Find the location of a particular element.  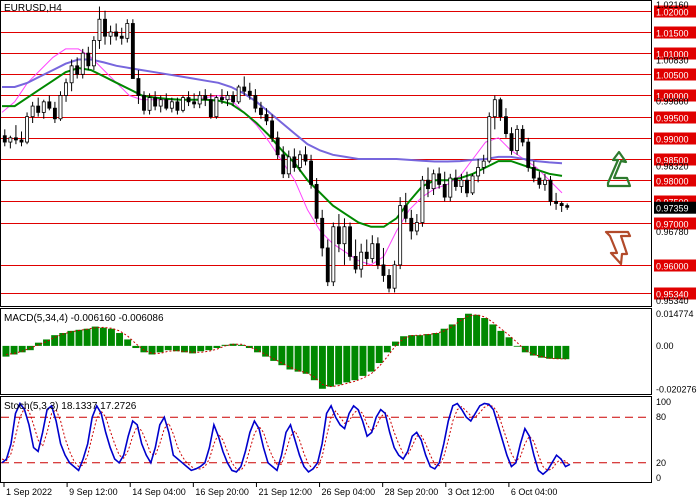

time-axis-label: 16 Sep 20:00 is located at coordinates (222, 492).